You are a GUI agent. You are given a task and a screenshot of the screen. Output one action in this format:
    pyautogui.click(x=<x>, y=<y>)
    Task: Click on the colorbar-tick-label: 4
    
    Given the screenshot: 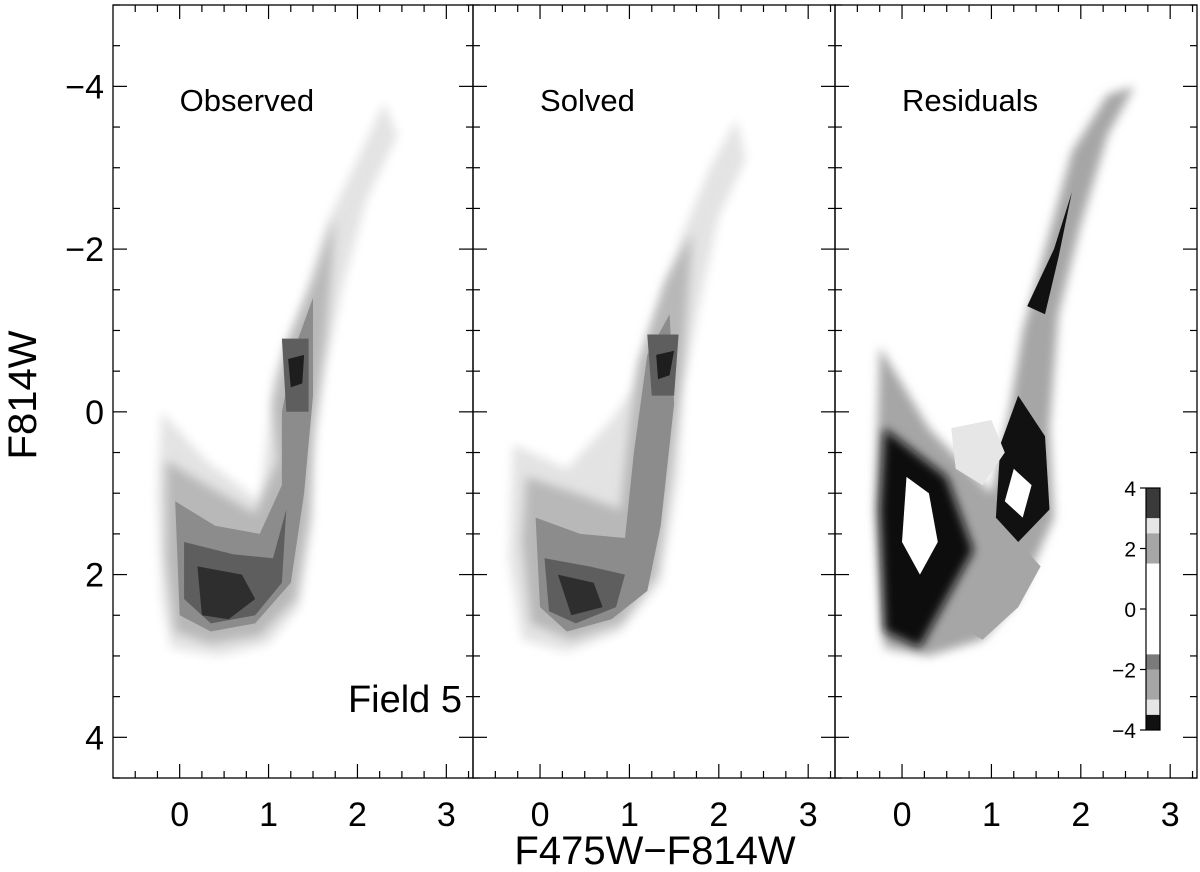 What is the action you would take?
    pyautogui.click(x=1130, y=489)
    